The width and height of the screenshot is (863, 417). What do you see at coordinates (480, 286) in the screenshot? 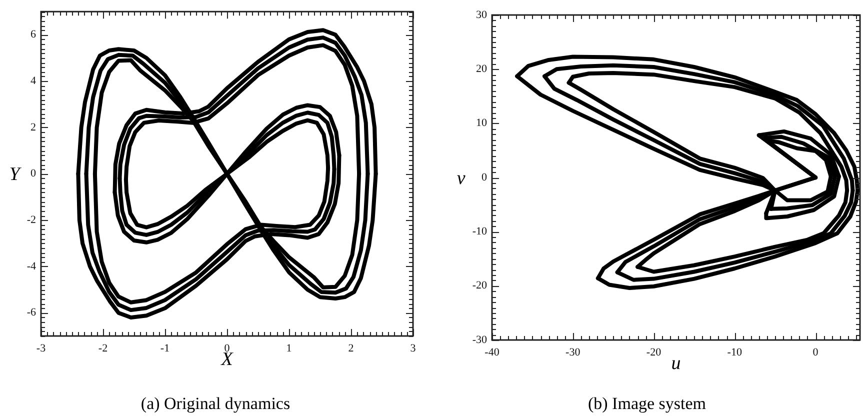
I see `y-tick-label: -20` at bounding box center [480, 286].